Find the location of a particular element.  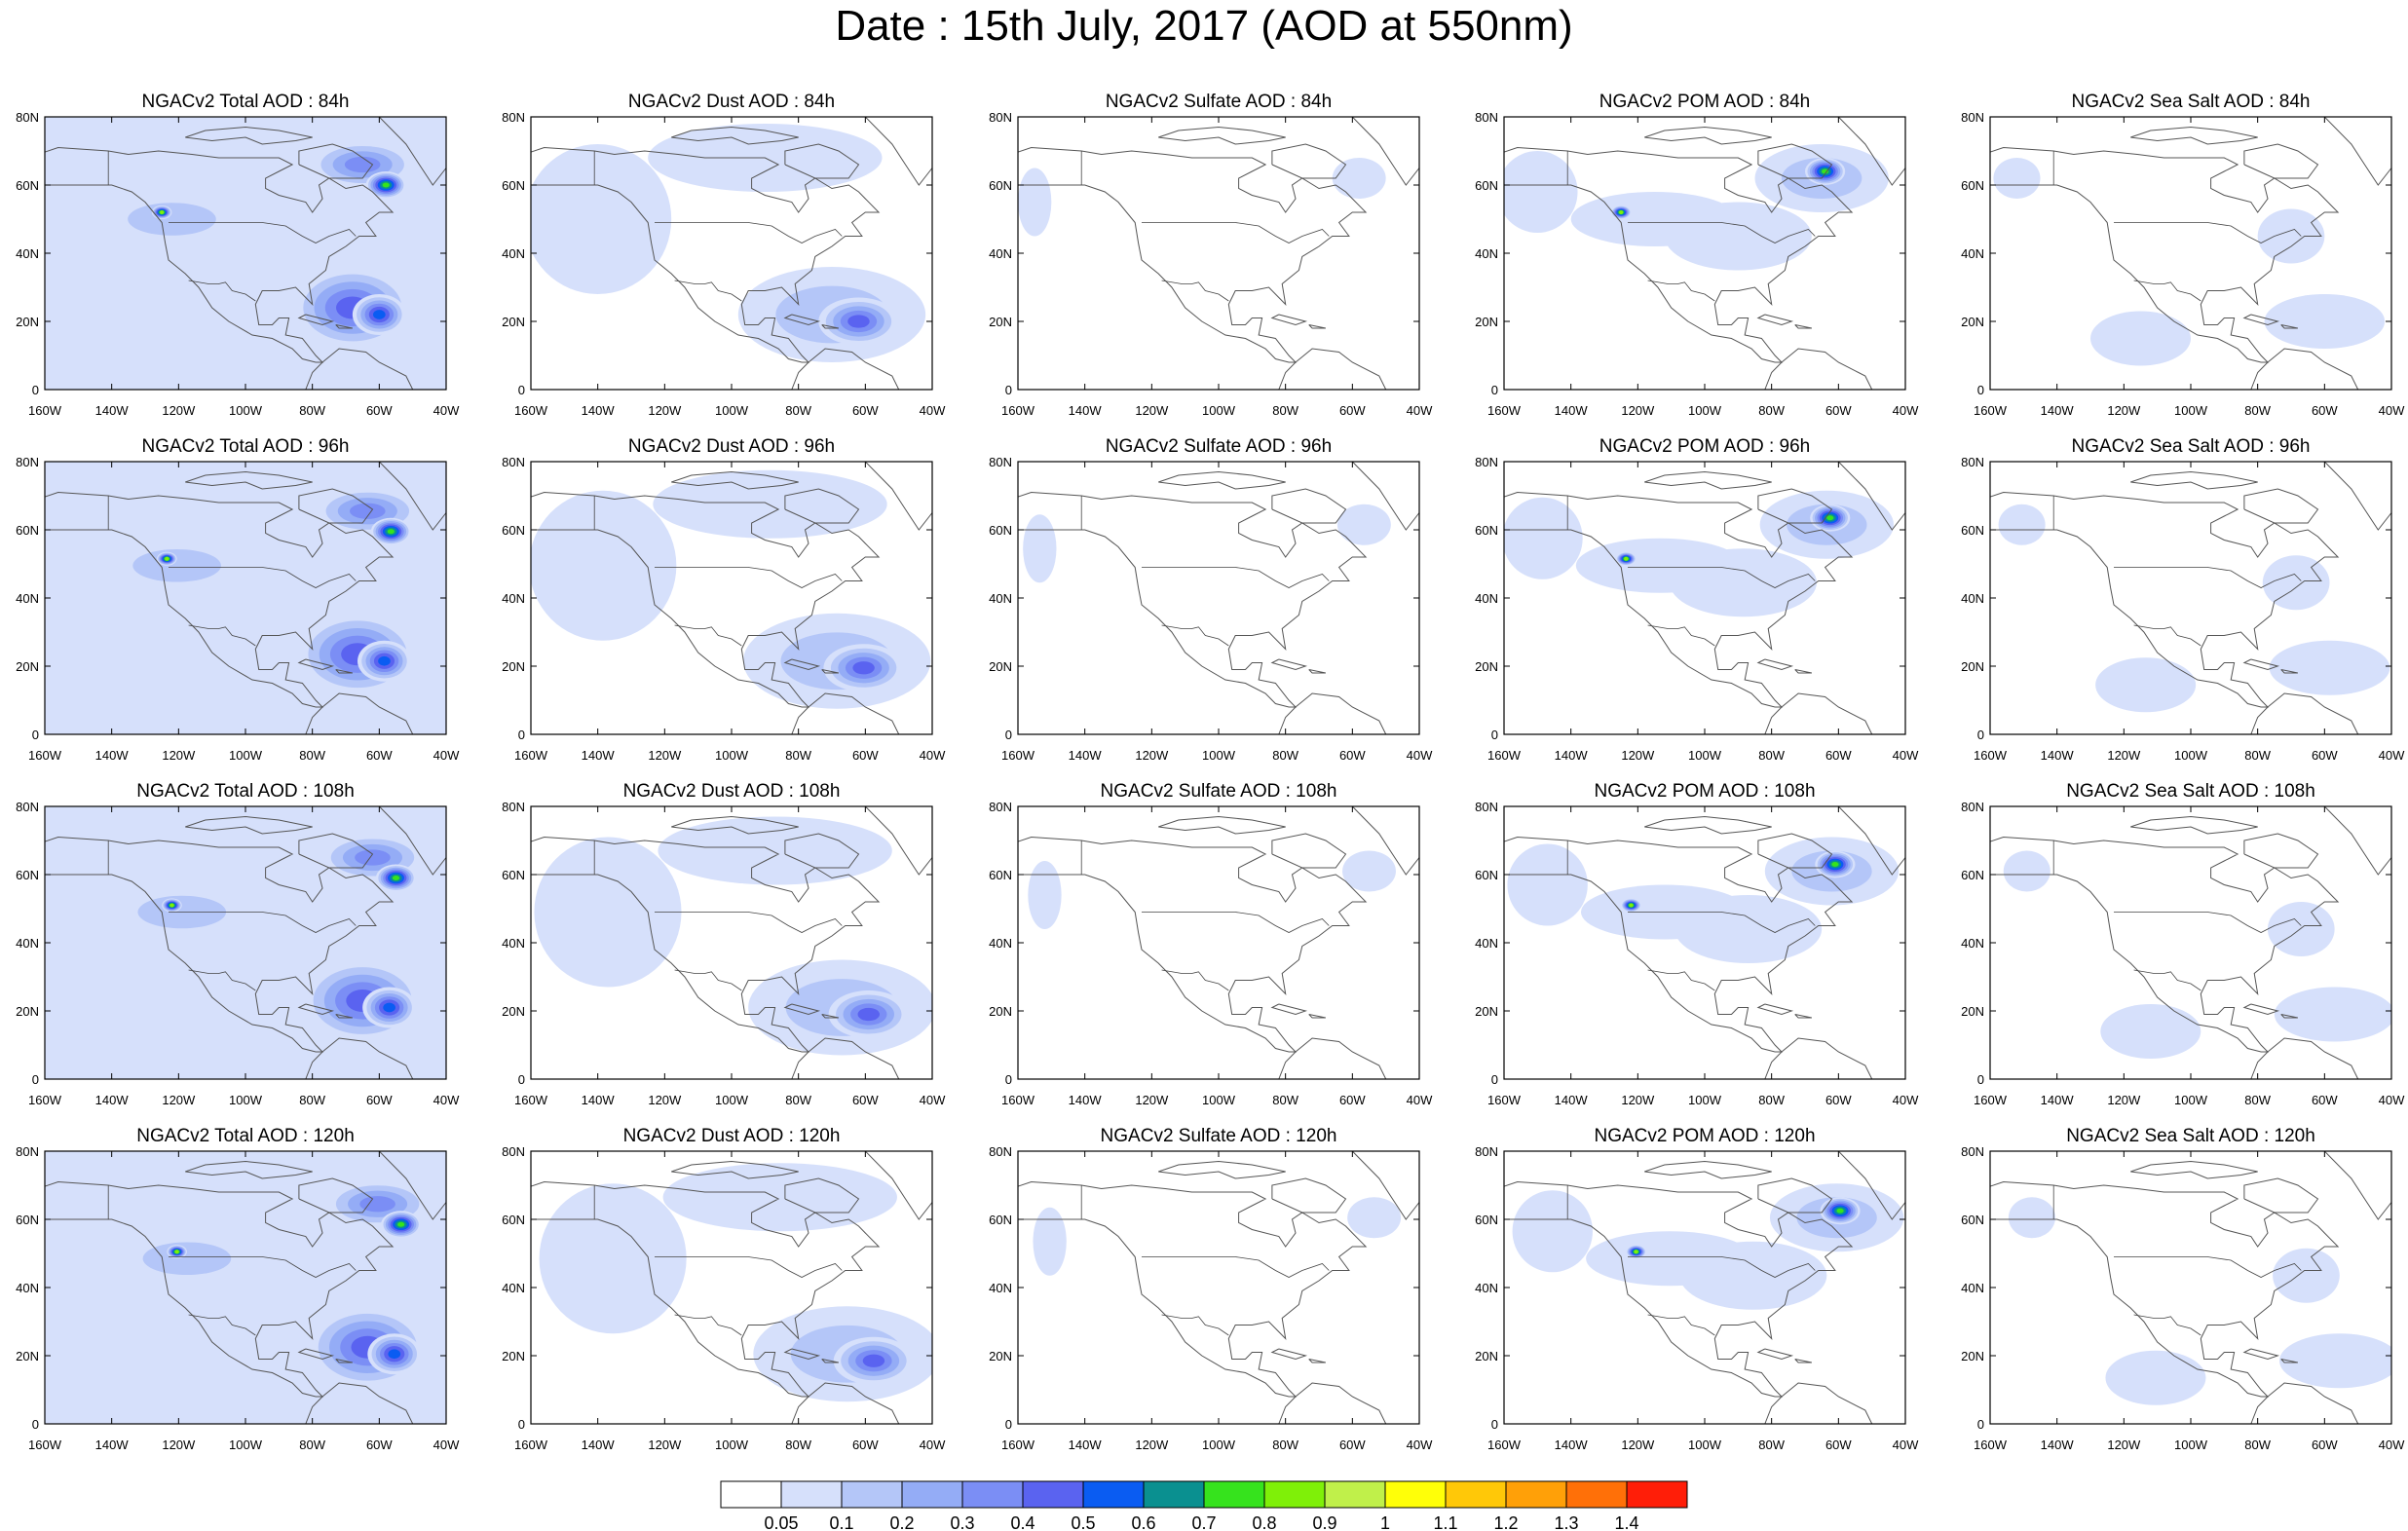

panel-title: NGACv2 Sea Salt AOD : 96h is located at coordinates (2190, 446).